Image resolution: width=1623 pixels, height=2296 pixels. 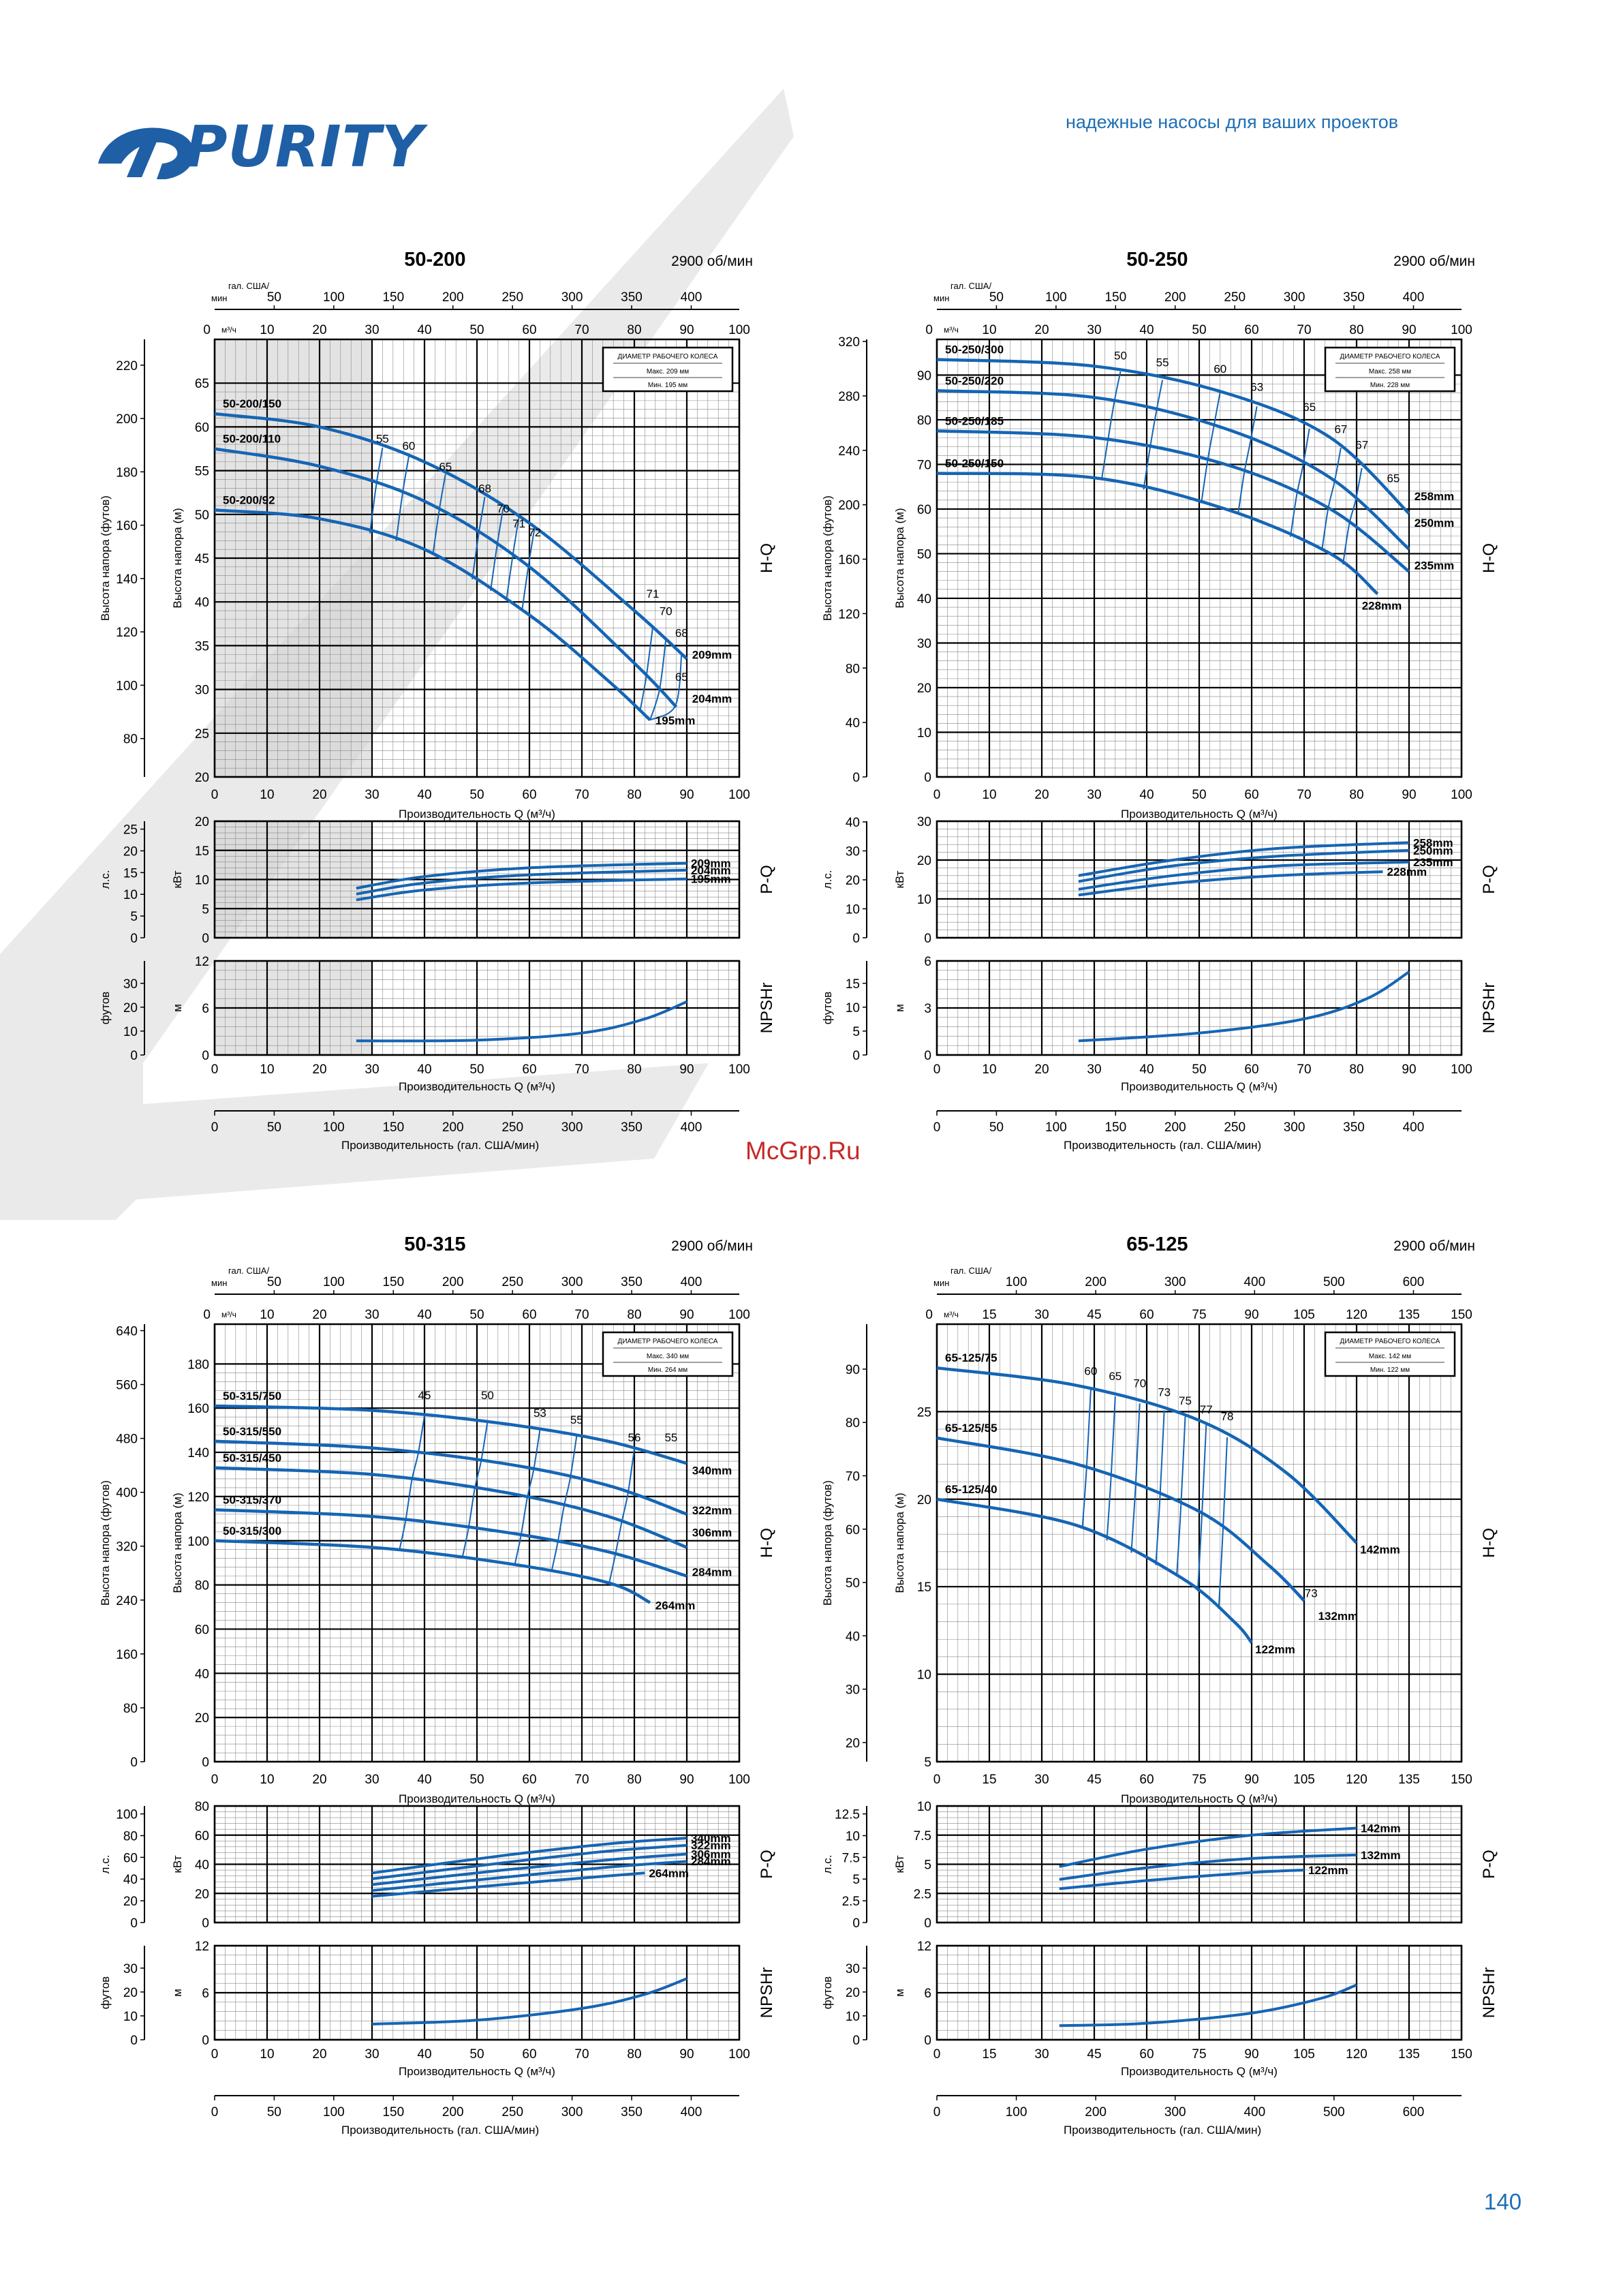 I want to click on chart-title: 50-315, so click(x=434, y=1244).